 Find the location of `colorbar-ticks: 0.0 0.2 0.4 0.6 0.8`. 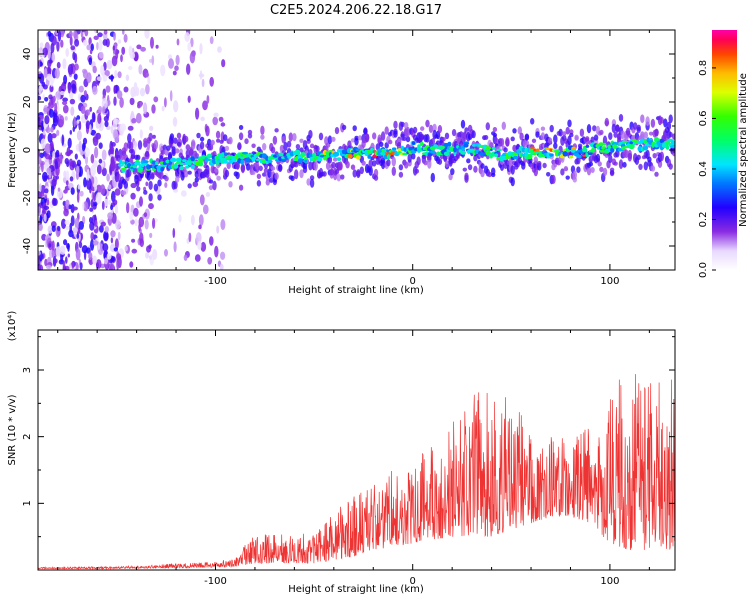

colorbar-ticks: 0.0 0.2 0.4 0.6 0.8 is located at coordinates (707, 169).